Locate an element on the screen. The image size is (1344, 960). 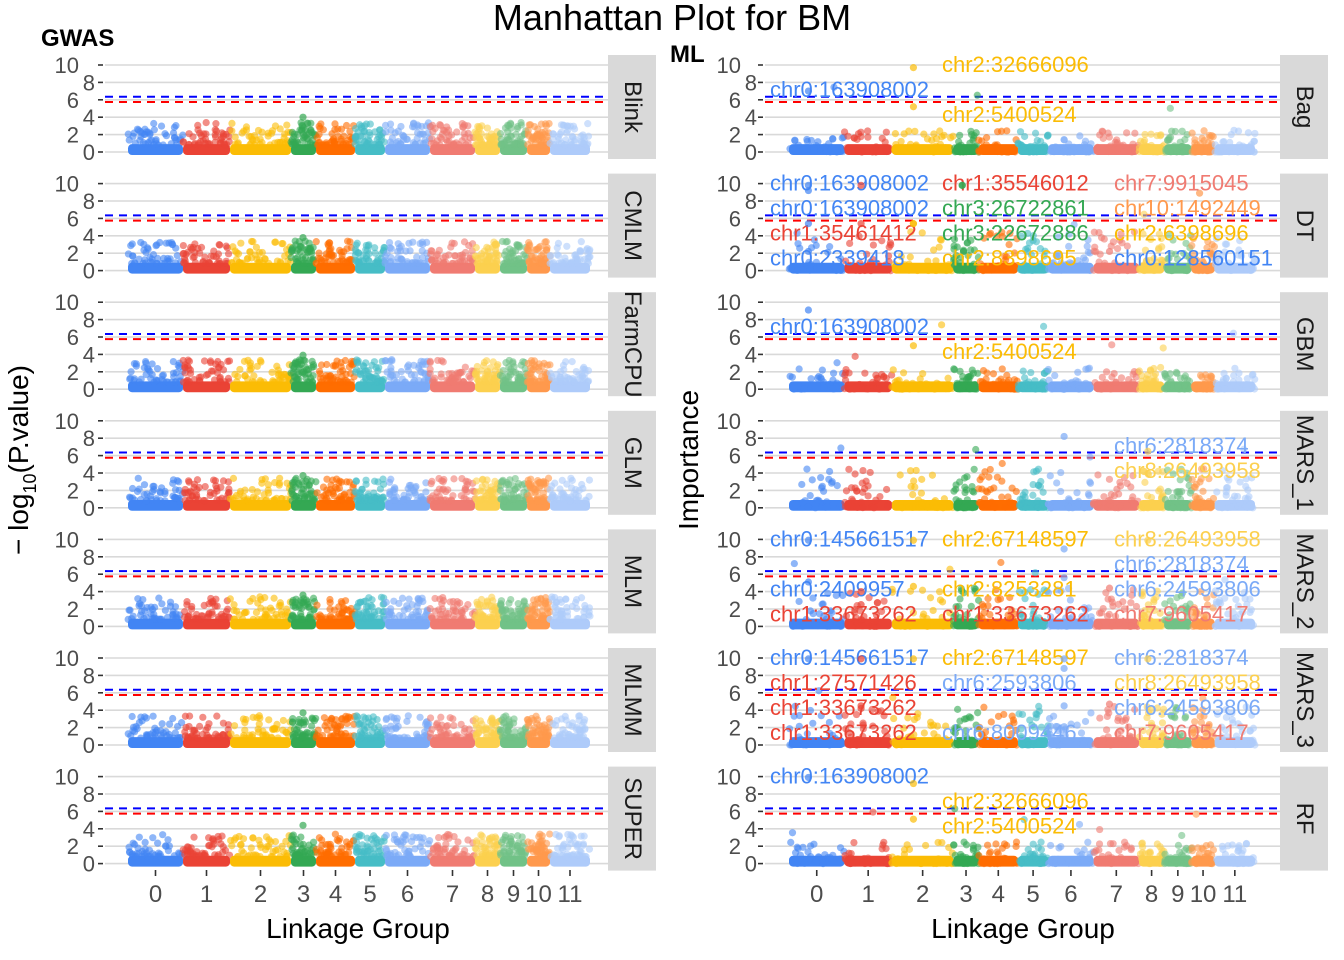
snp-label: chr3:26722861 is located at coordinates (1015, 208).